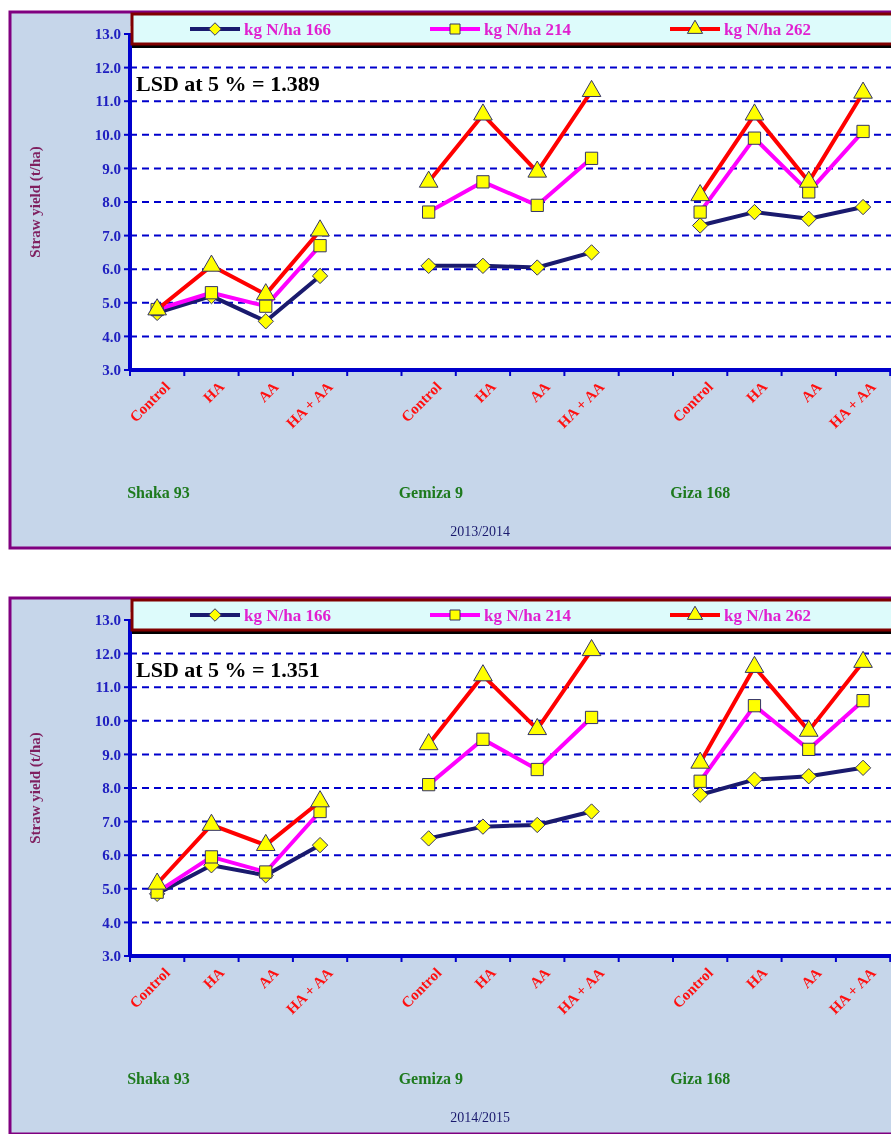  What do you see at coordinates (228, 670) in the screenshot?
I see `annotation: LSD at 5 % = 1.351` at bounding box center [228, 670].